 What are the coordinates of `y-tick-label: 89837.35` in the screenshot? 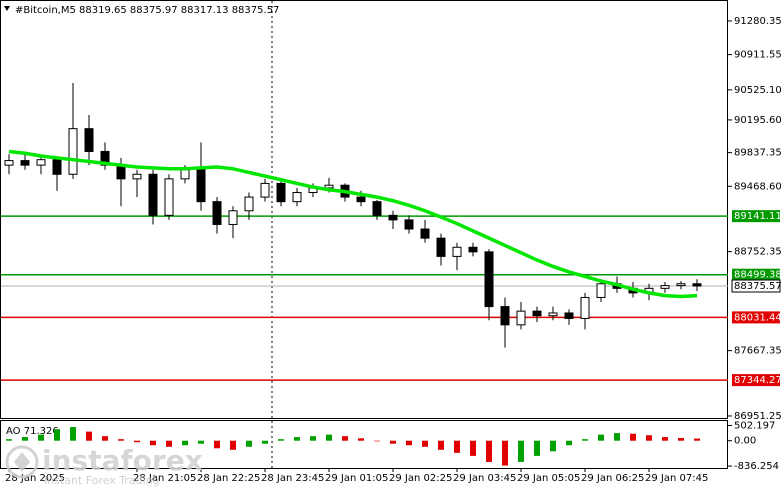 It's located at (757, 153).